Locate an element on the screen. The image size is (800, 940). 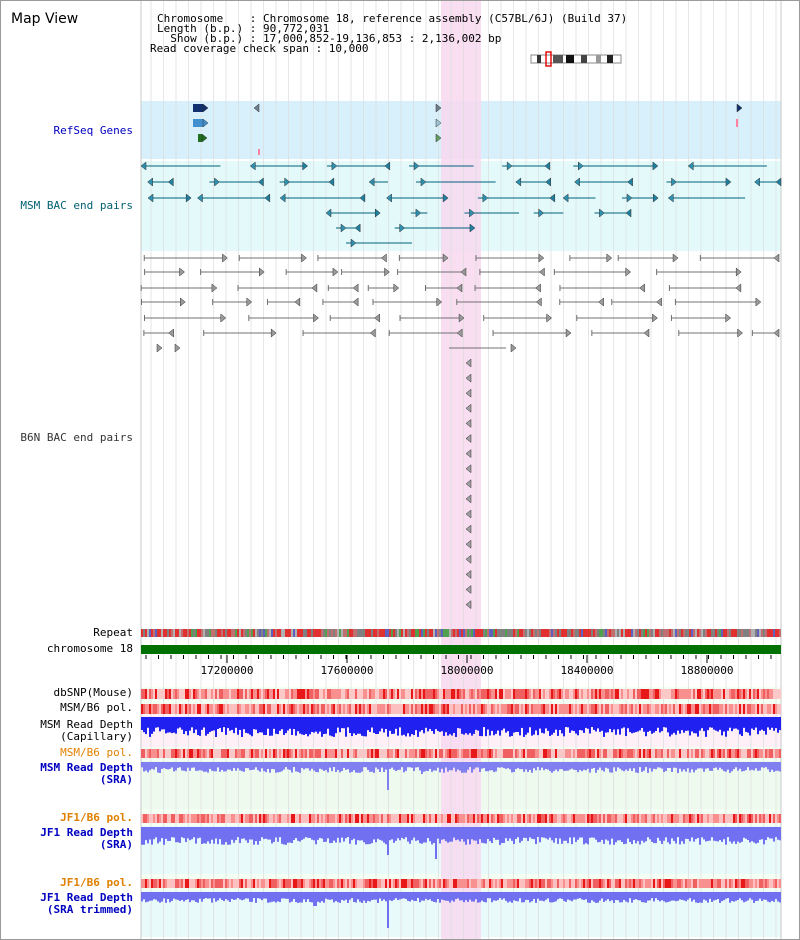
track-label-jf1-trim: JF1 Read Depth is located at coordinates (86, 897).